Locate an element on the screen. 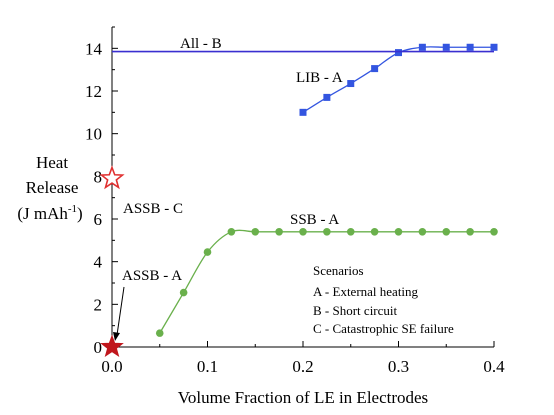 The height and width of the screenshot is (415, 554). legend-title: Scenarios is located at coordinates (338, 270).